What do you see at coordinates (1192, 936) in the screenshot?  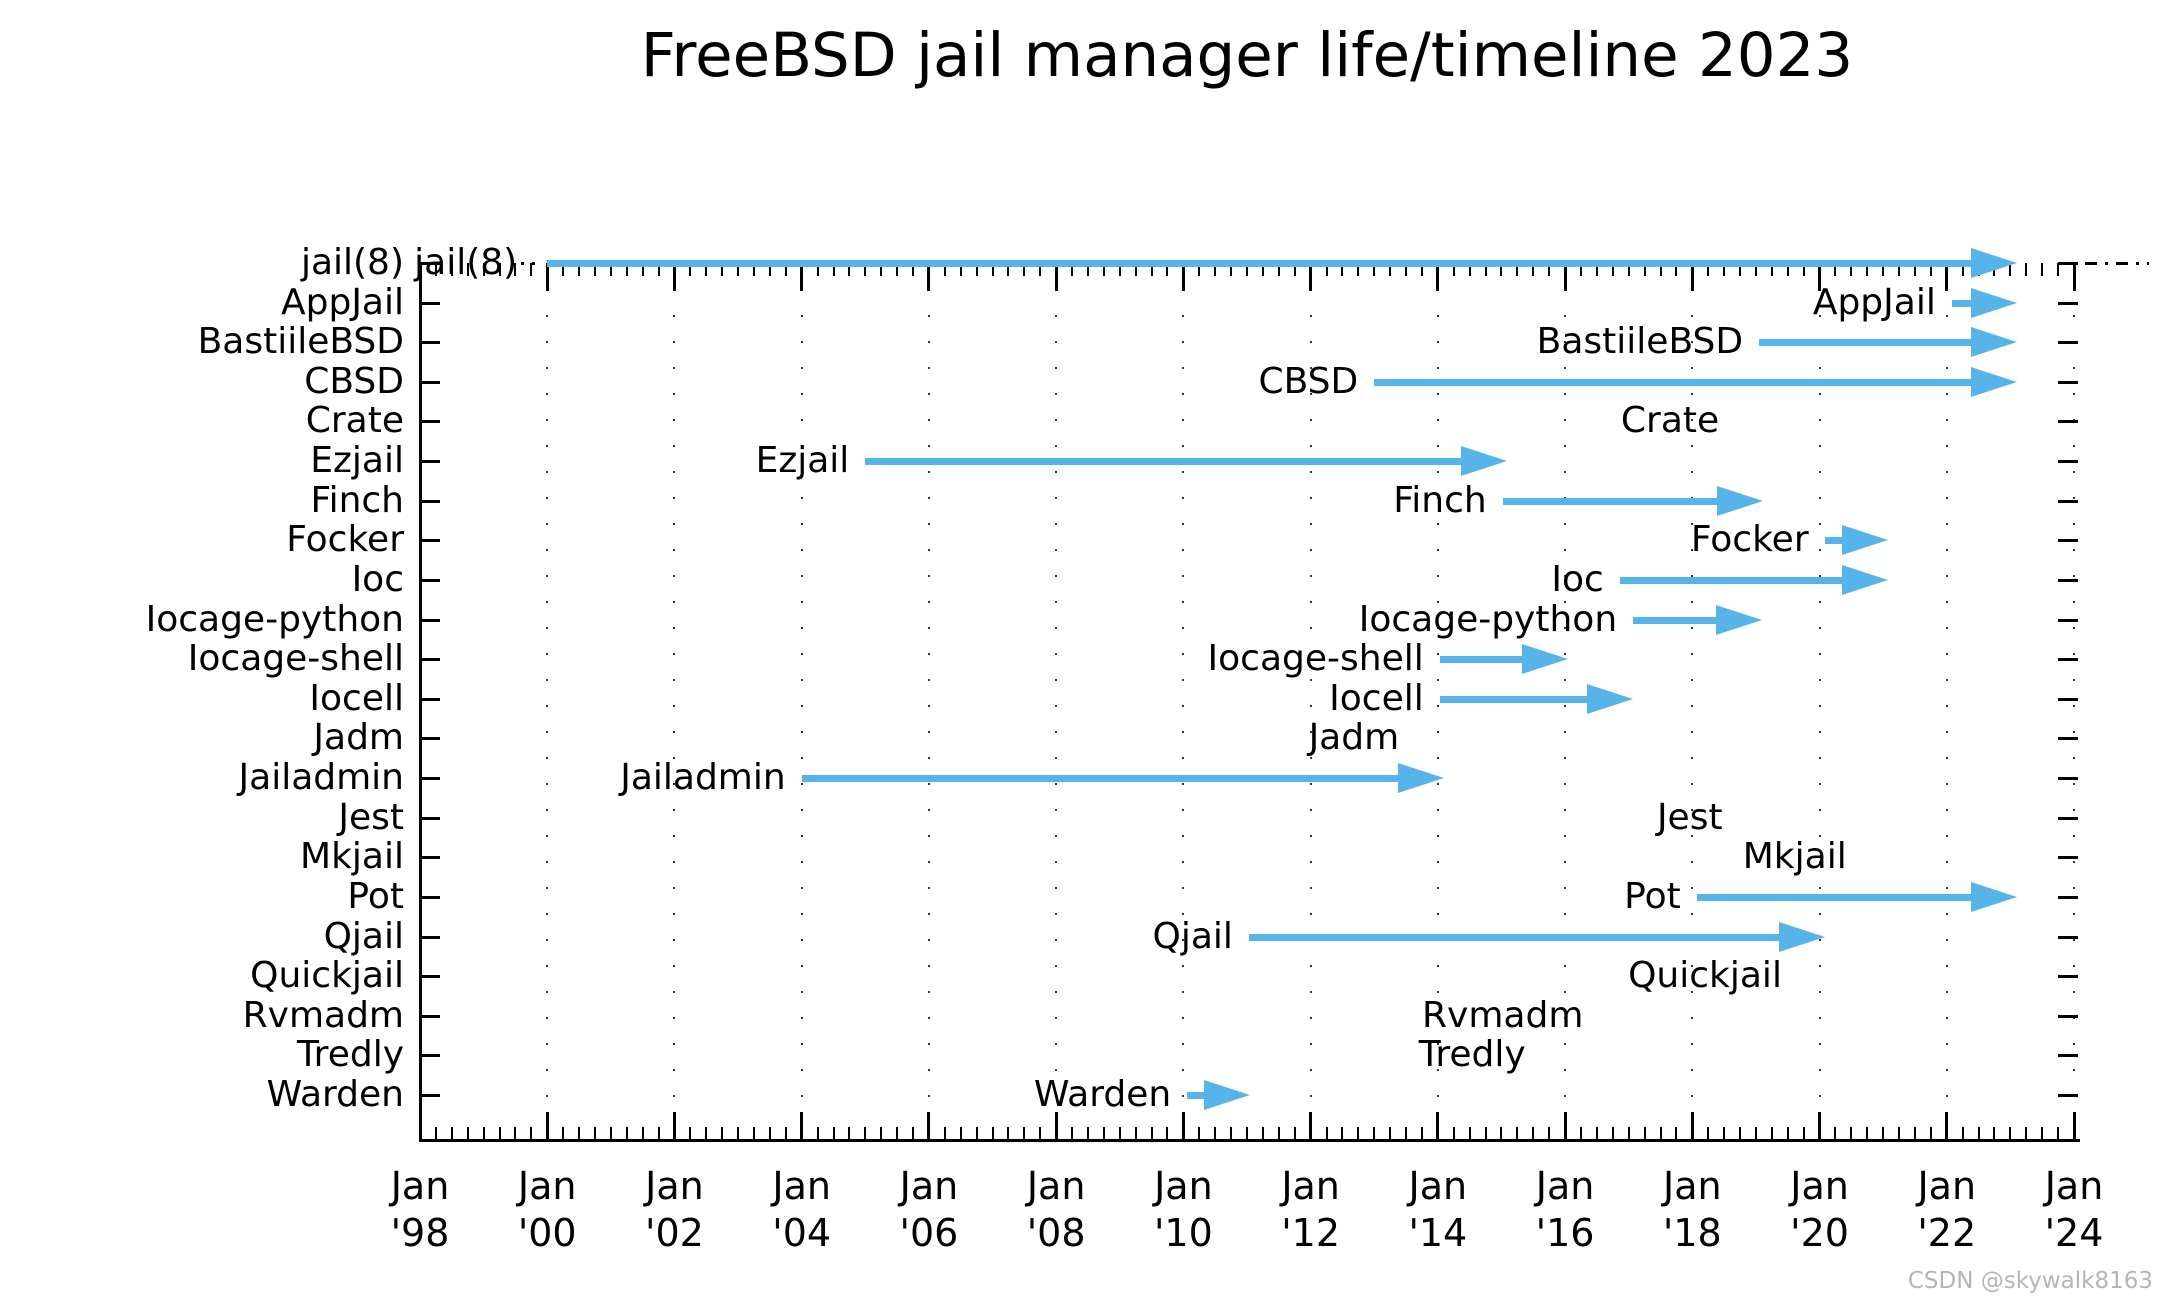 I see `row-label: Qjail` at bounding box center [1192, 936].